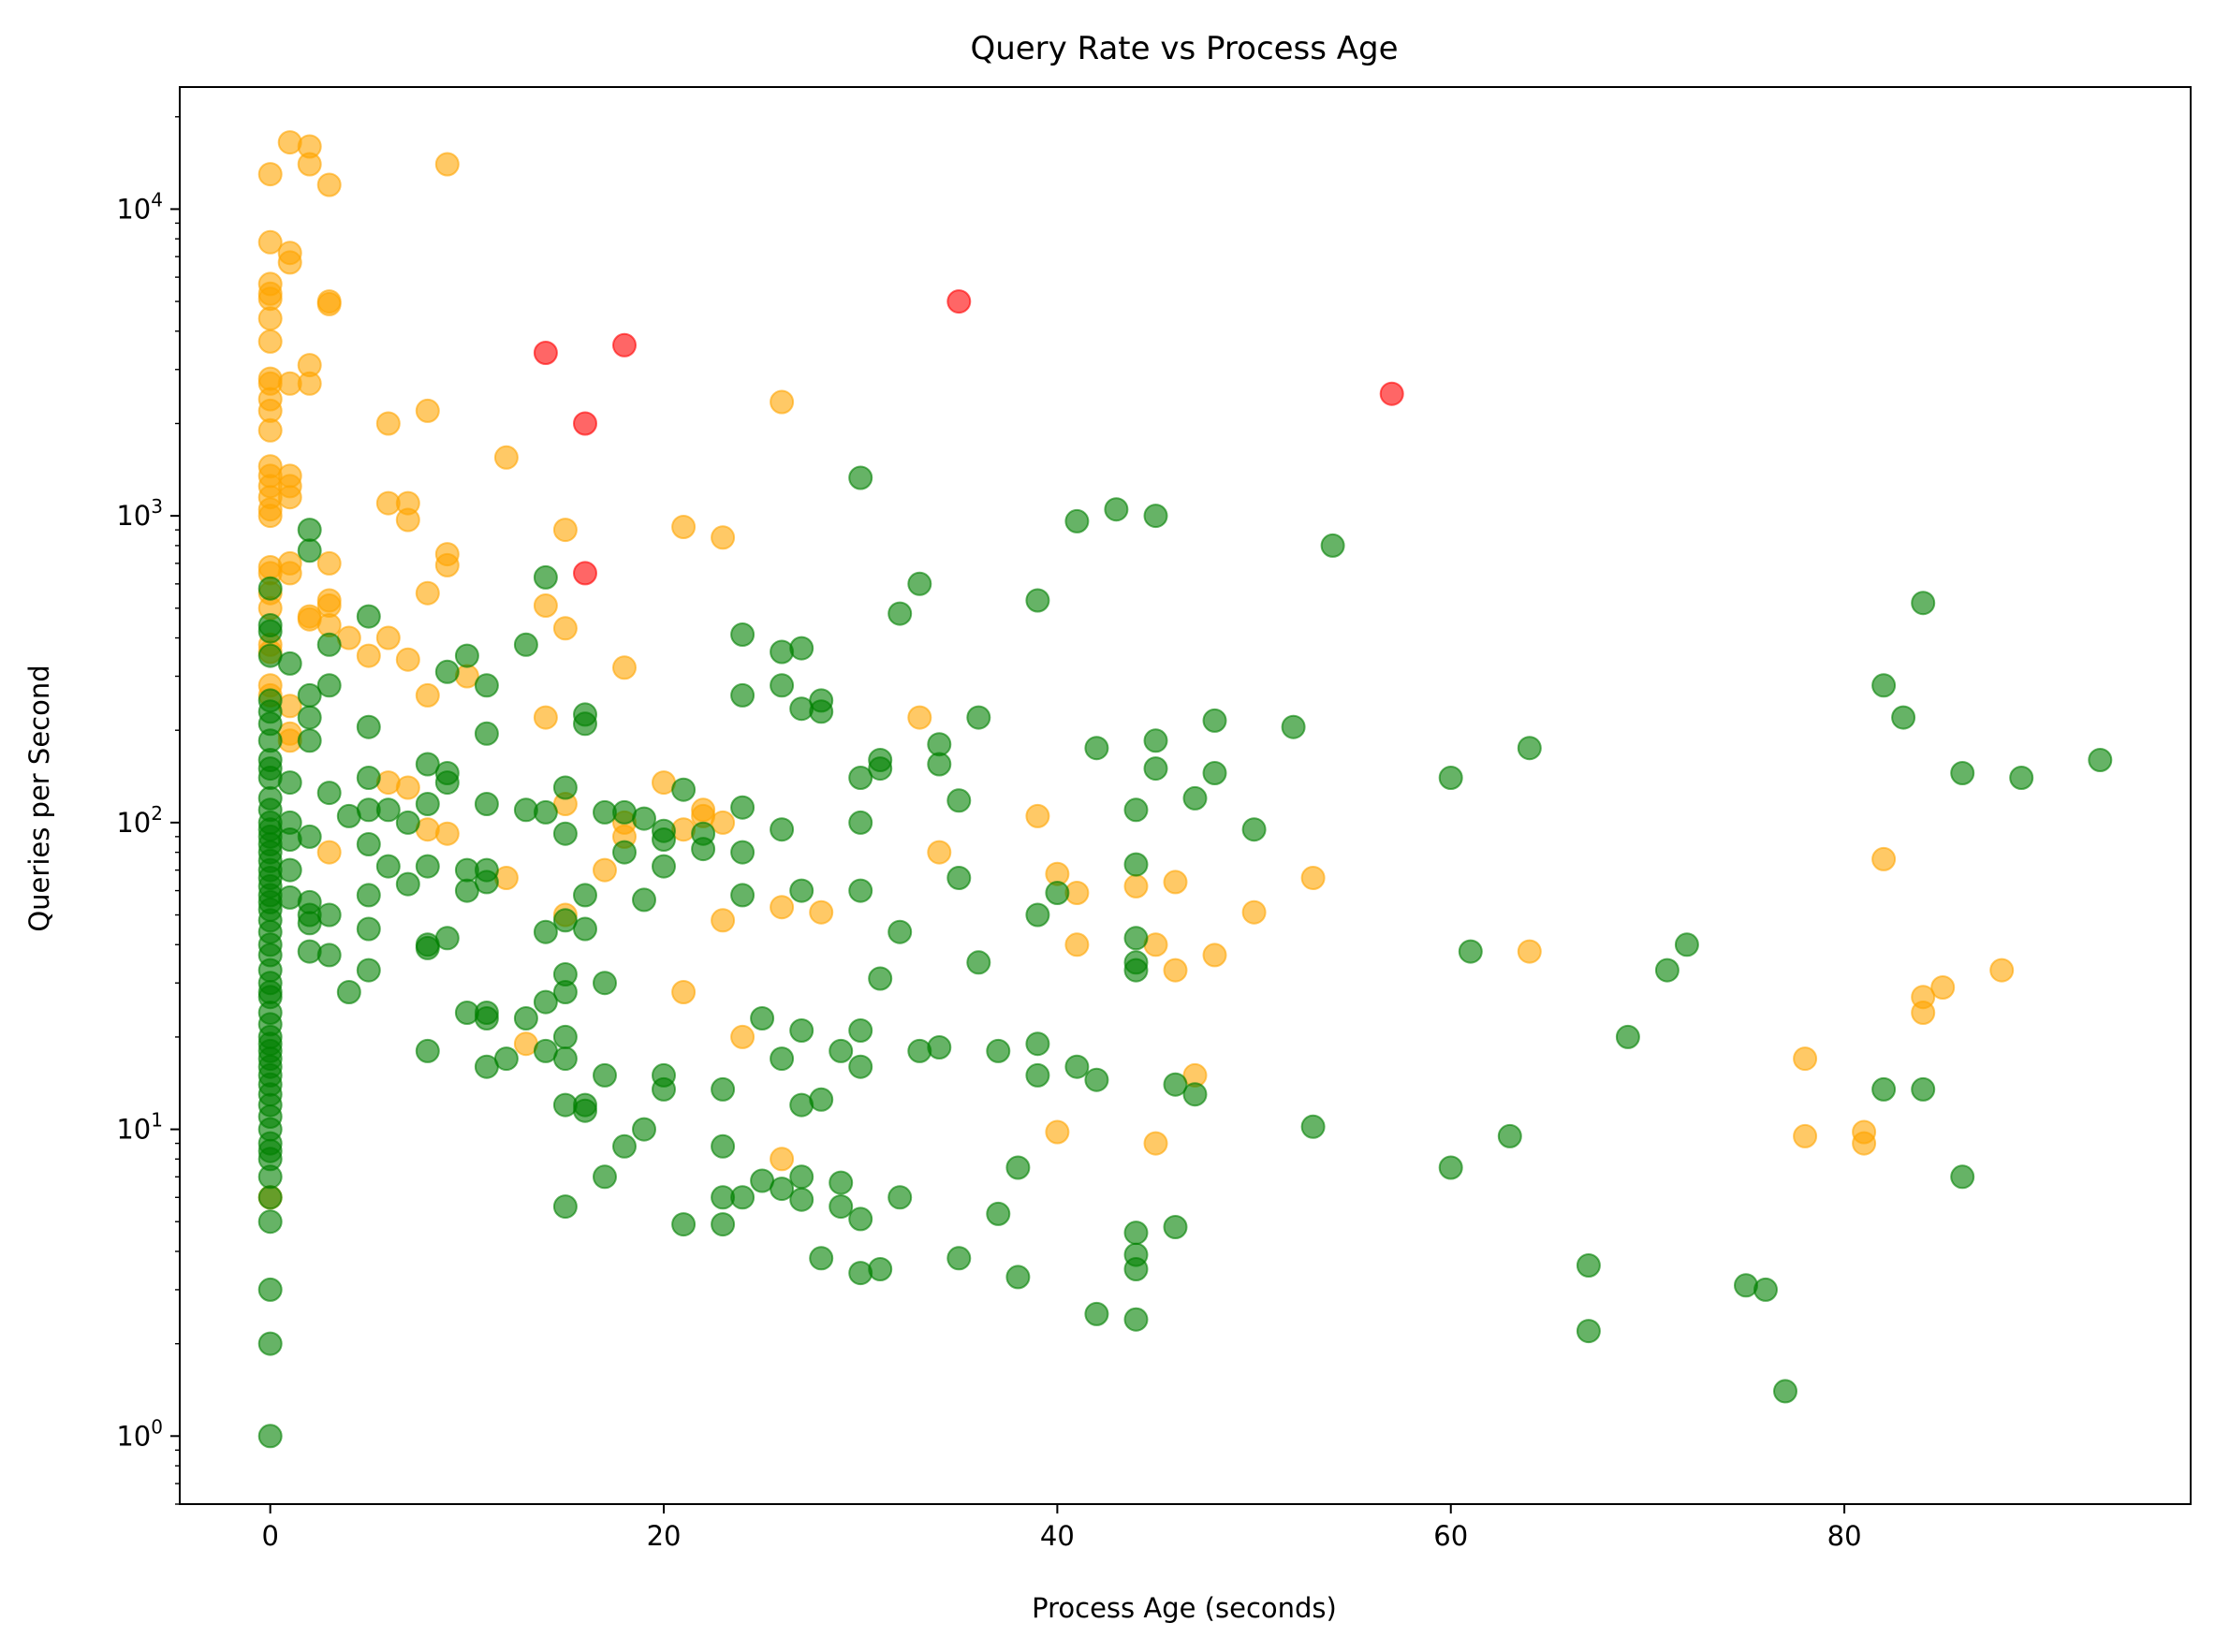  I want to click on x-tick-label: 0, so click(269, 1536).